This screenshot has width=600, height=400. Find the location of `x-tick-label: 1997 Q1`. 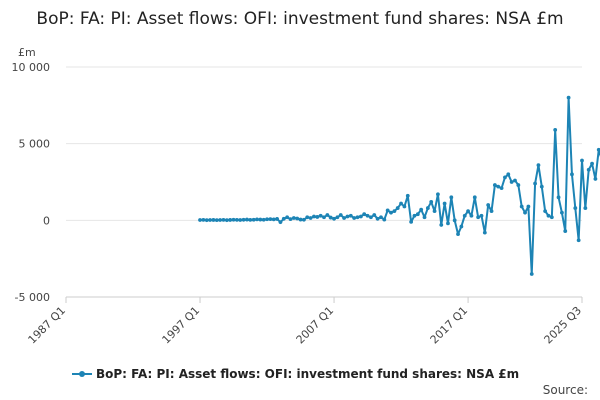

x-tick-label: 1997 Q1 is located at coordinates (181, 325).